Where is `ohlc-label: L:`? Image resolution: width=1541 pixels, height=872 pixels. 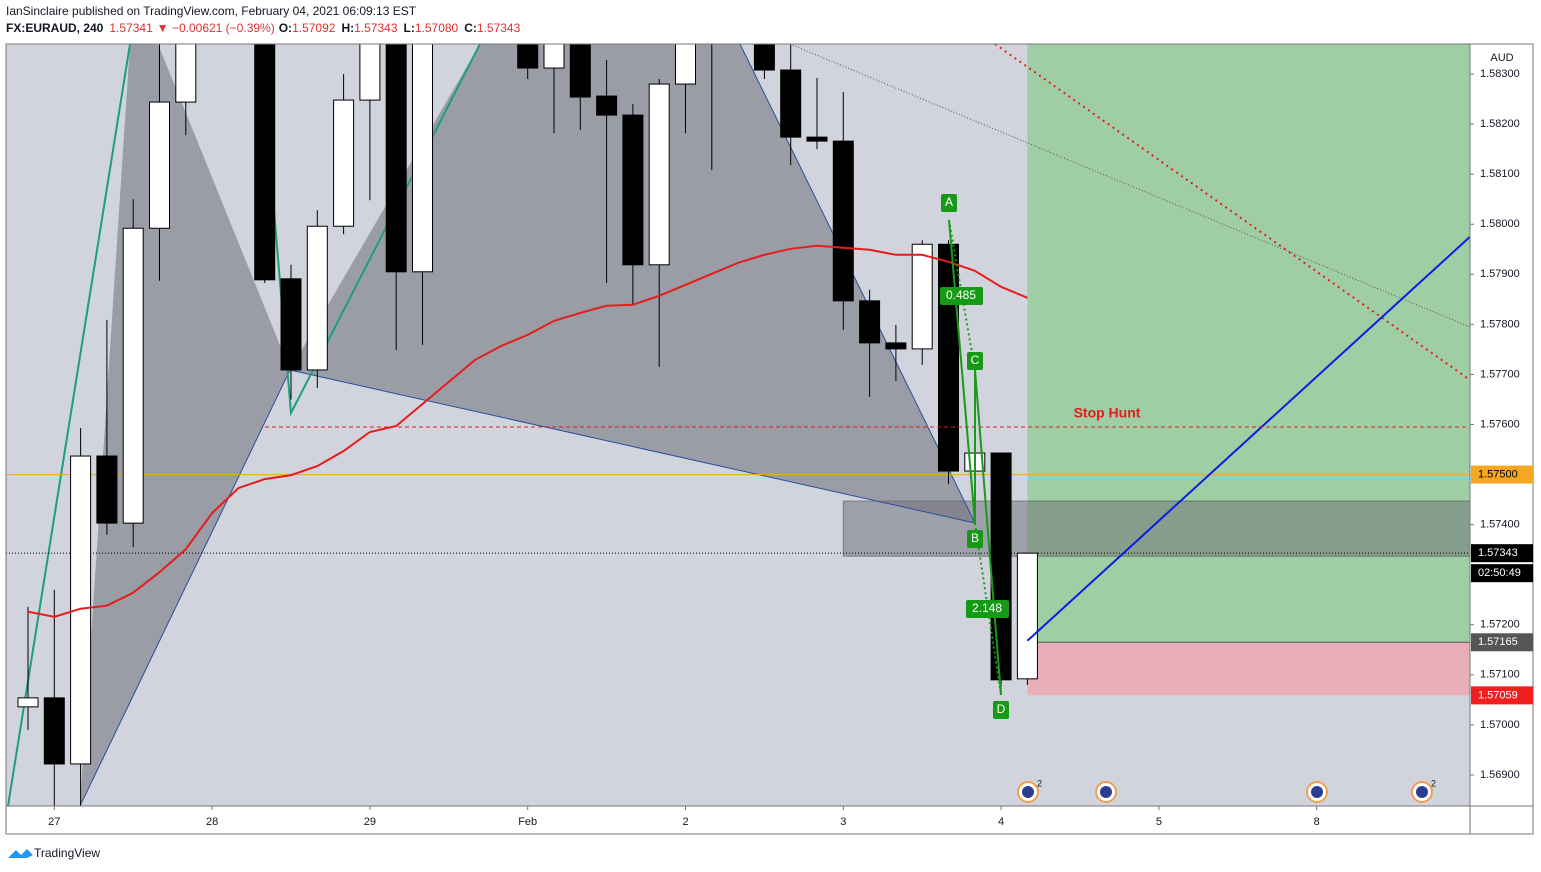 ohlc-label: L: is located at coordinates (409, 28).